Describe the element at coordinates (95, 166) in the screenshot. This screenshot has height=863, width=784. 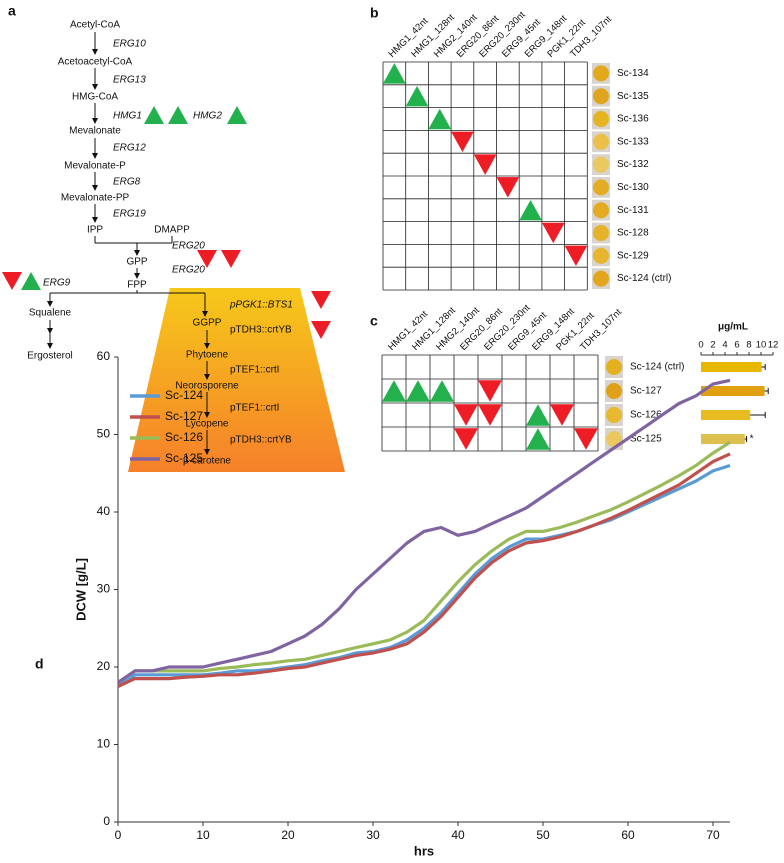
I see `metabolite-label: Mevalonate-P` at that location.